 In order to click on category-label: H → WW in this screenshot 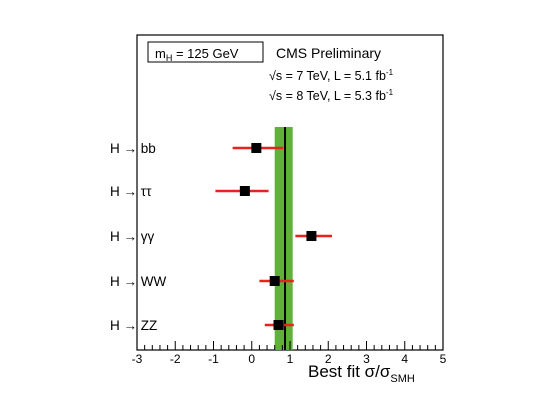, I will do `click(138, 281)`.